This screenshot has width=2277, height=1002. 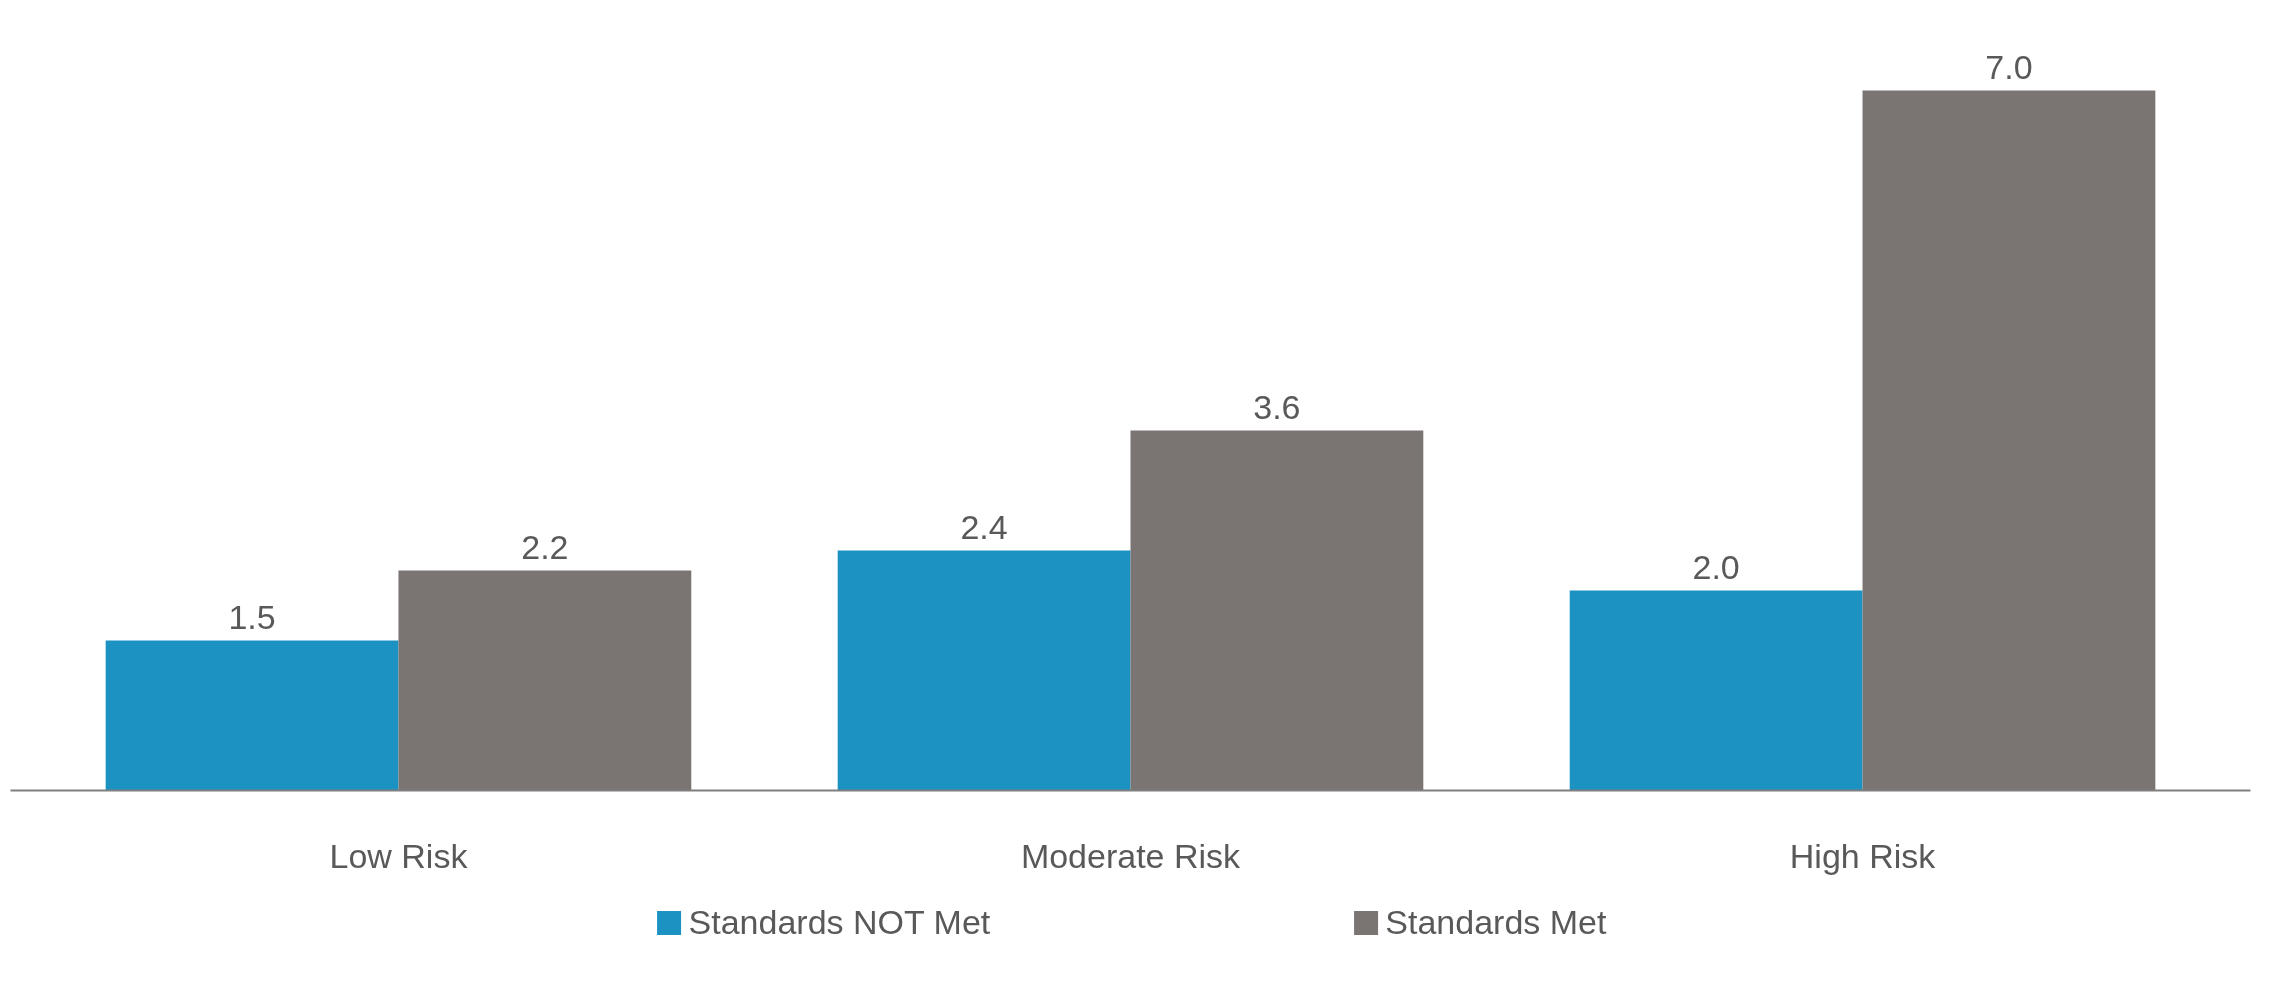 I want to click on legend-label: Standards Met, so click(x=1496, y=922).